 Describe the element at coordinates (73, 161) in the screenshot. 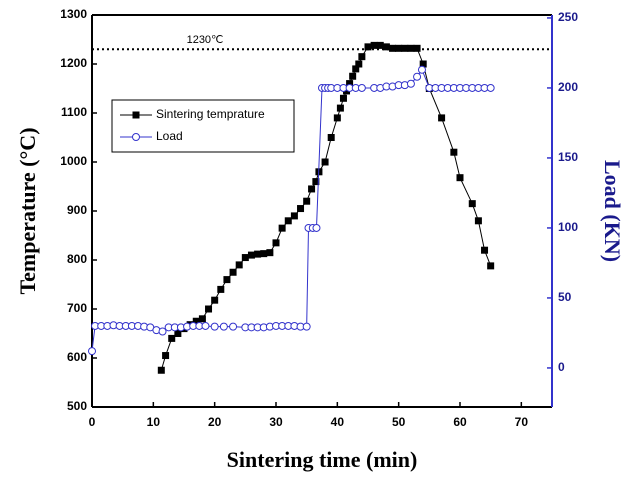

I see `y-tick-label: 1000` at that location.